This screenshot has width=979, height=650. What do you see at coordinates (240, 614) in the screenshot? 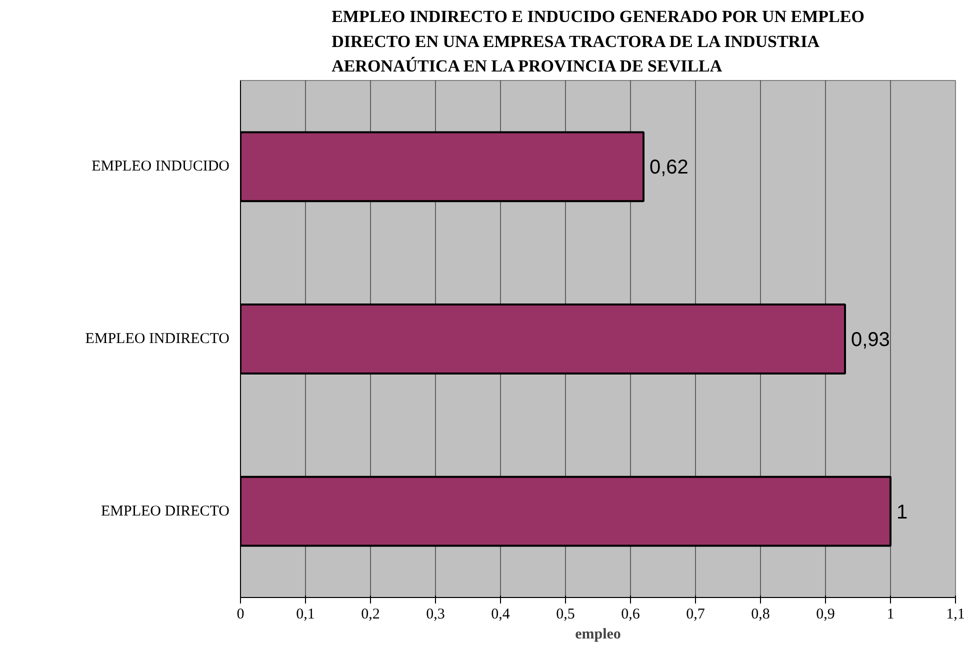
I see `x-tick-label: 0` at bounding box center [240, 614].